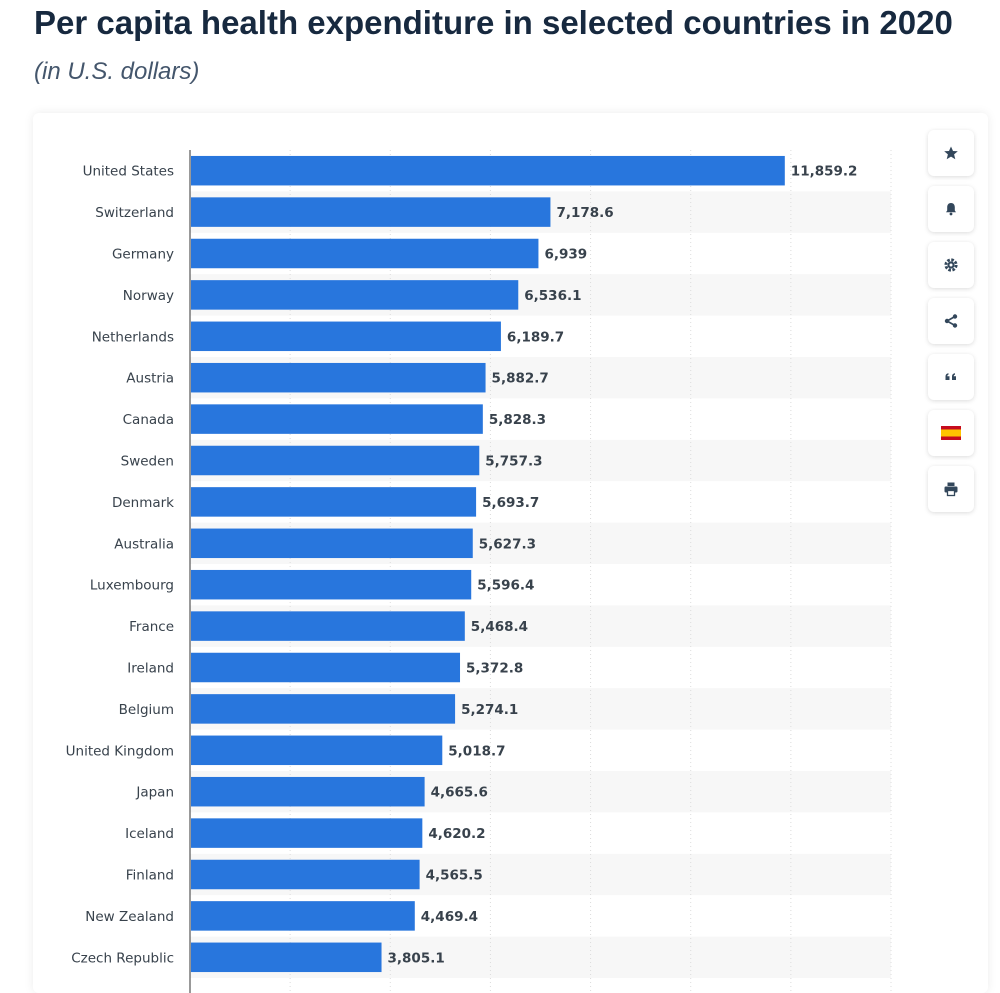  Describe the element at coordinates (552, 296) in the screenshot. I see `value-label: 6,536.1` at that location.